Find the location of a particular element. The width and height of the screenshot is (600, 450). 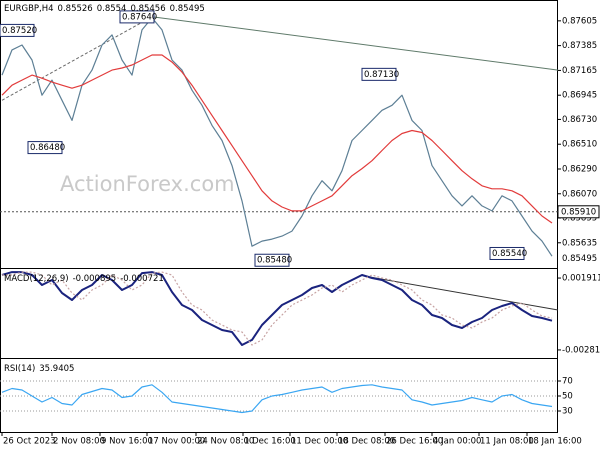

x-tick-label: 4 Jan 00:00 is located at coordinates (457, 442).